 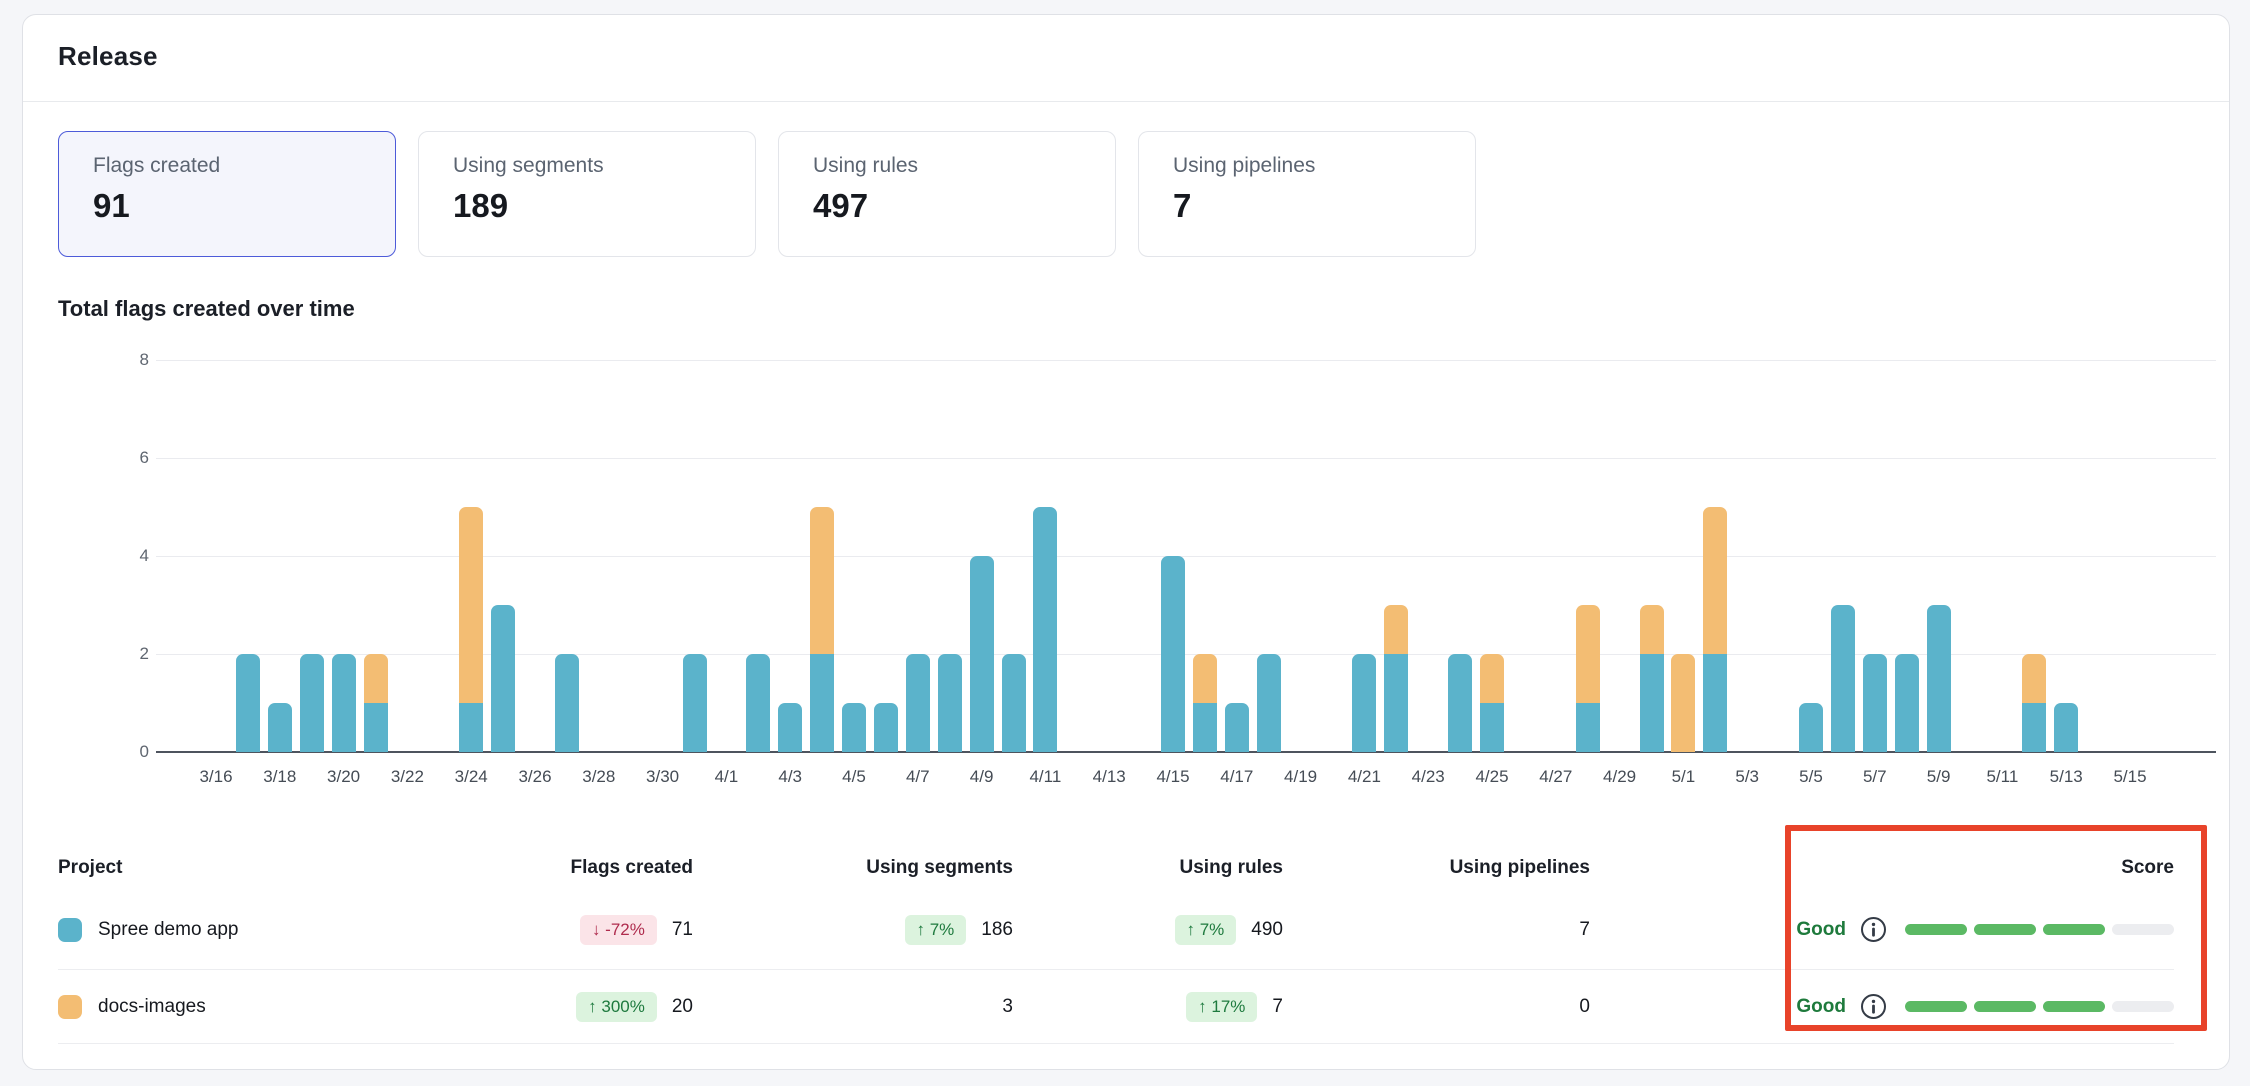 I want to click on x-axis-tick-label: 4/21, so click(x=1364, y=776).